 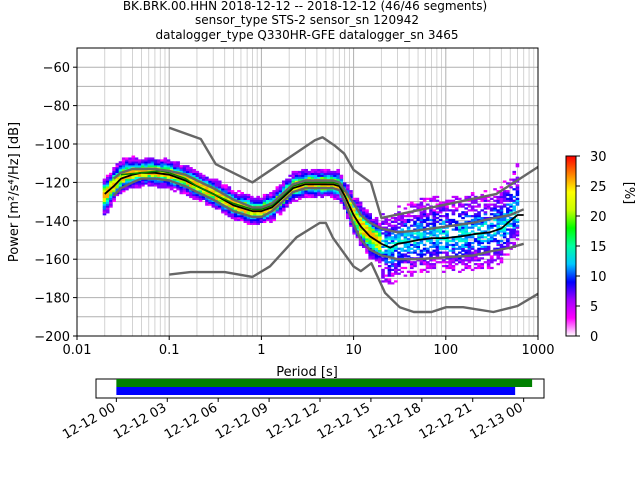 I want to click on colorbar-tick-label: 25, so click(x=598, y=187).